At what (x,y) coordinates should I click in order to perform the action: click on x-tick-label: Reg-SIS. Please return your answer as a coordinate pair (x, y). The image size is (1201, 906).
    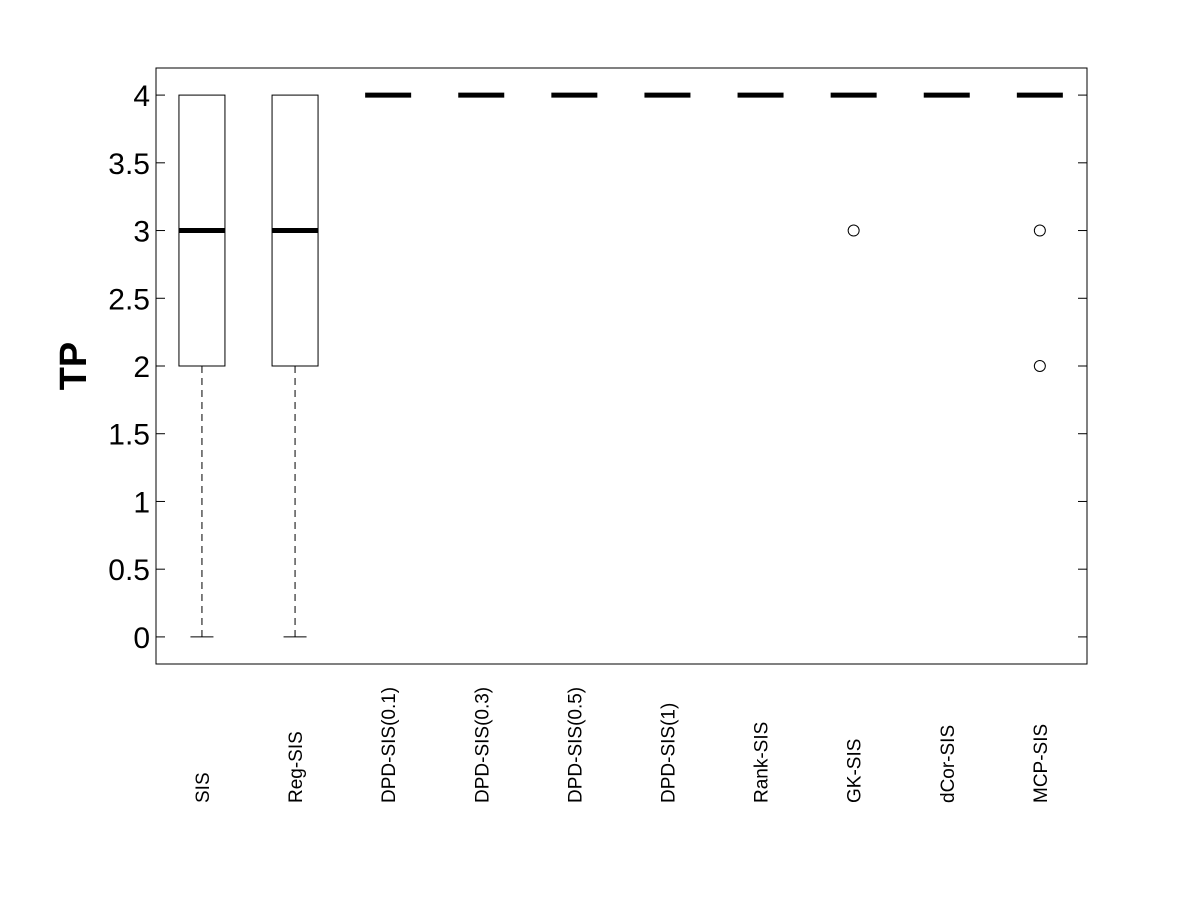
    Looking at the image, I should click on (296, 767).